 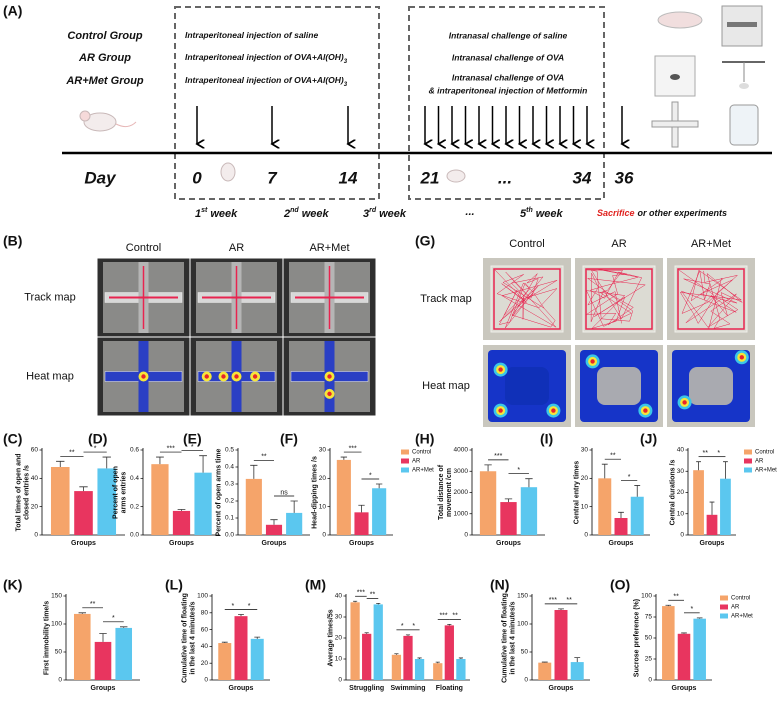 What do you see at coordinates (284, 492) in the screenshot?
I see `significance-label: ns` at bounding box center [284, 492].